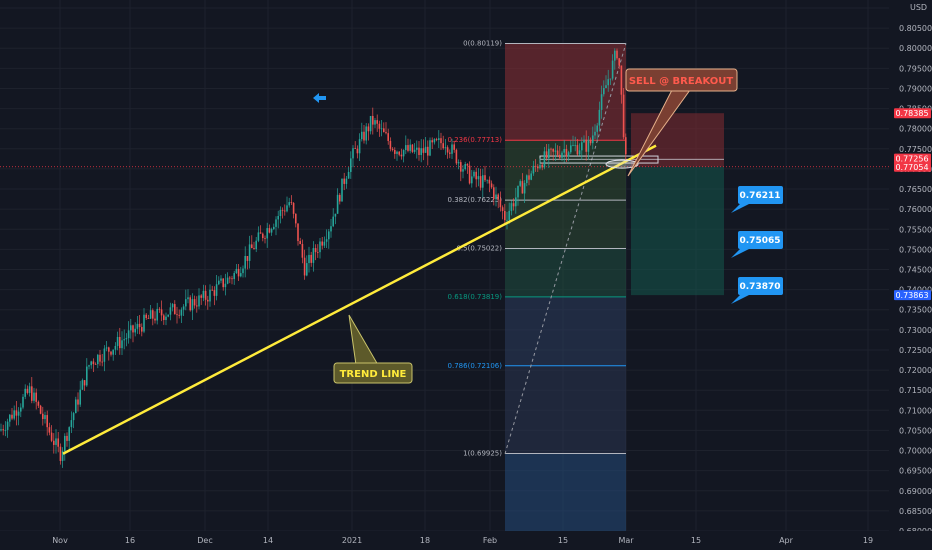 The image size is (932, 550). I want to click on y-tick-label: 0.72000, so click(915, 370).